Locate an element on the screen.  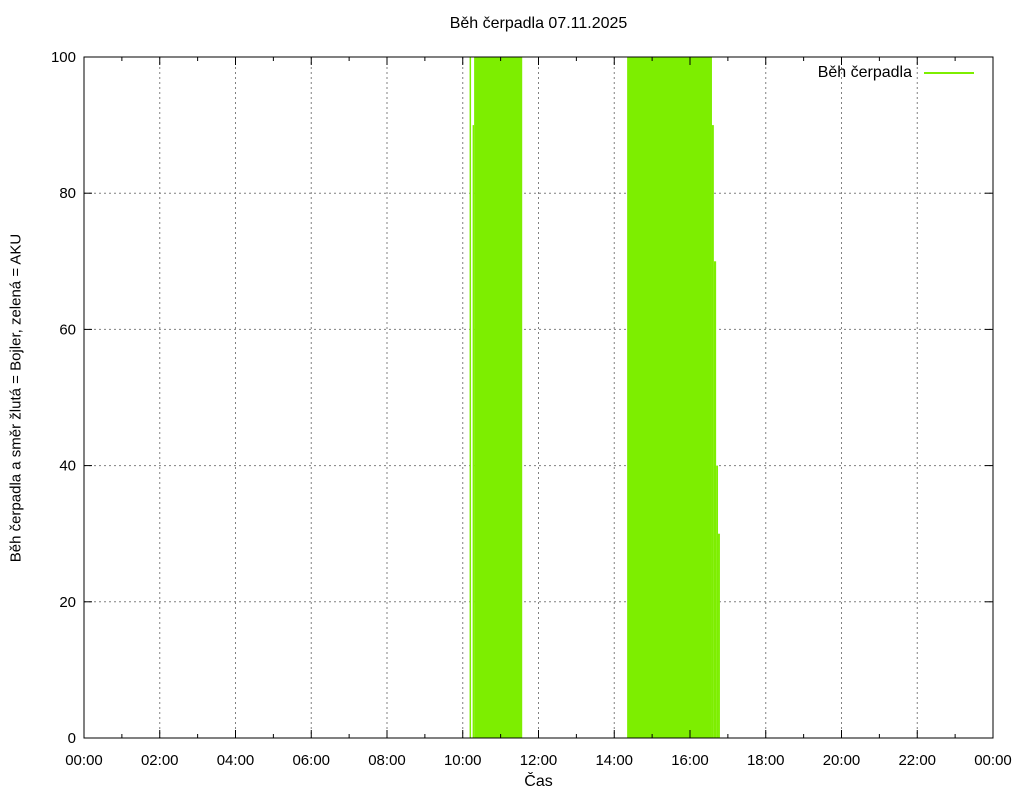
x-tick-label: 18:00 is located at coordinates (766, 760).